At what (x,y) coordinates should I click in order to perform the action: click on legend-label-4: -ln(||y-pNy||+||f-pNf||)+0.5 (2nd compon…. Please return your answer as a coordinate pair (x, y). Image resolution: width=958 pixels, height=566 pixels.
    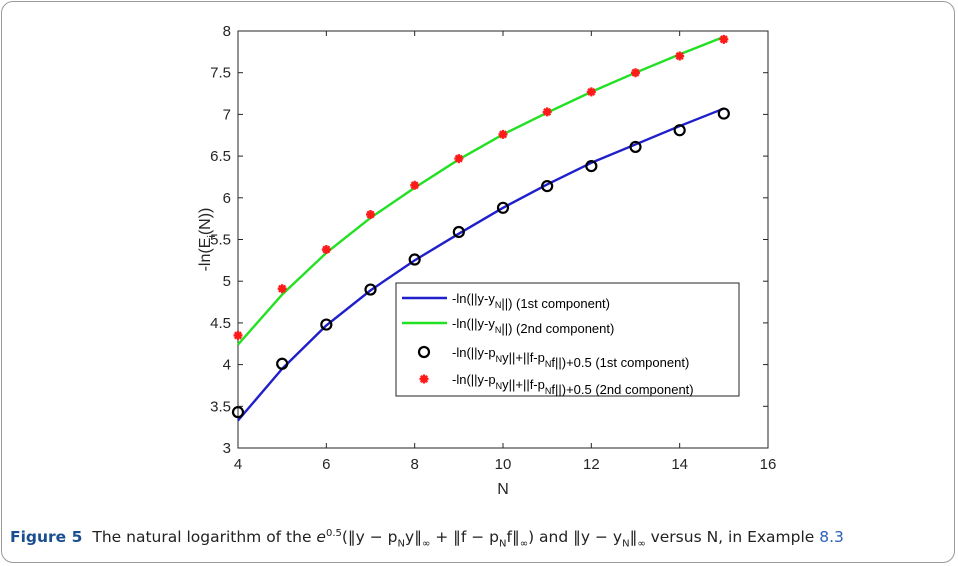
    Looking at the image, I should click on (573, 384).